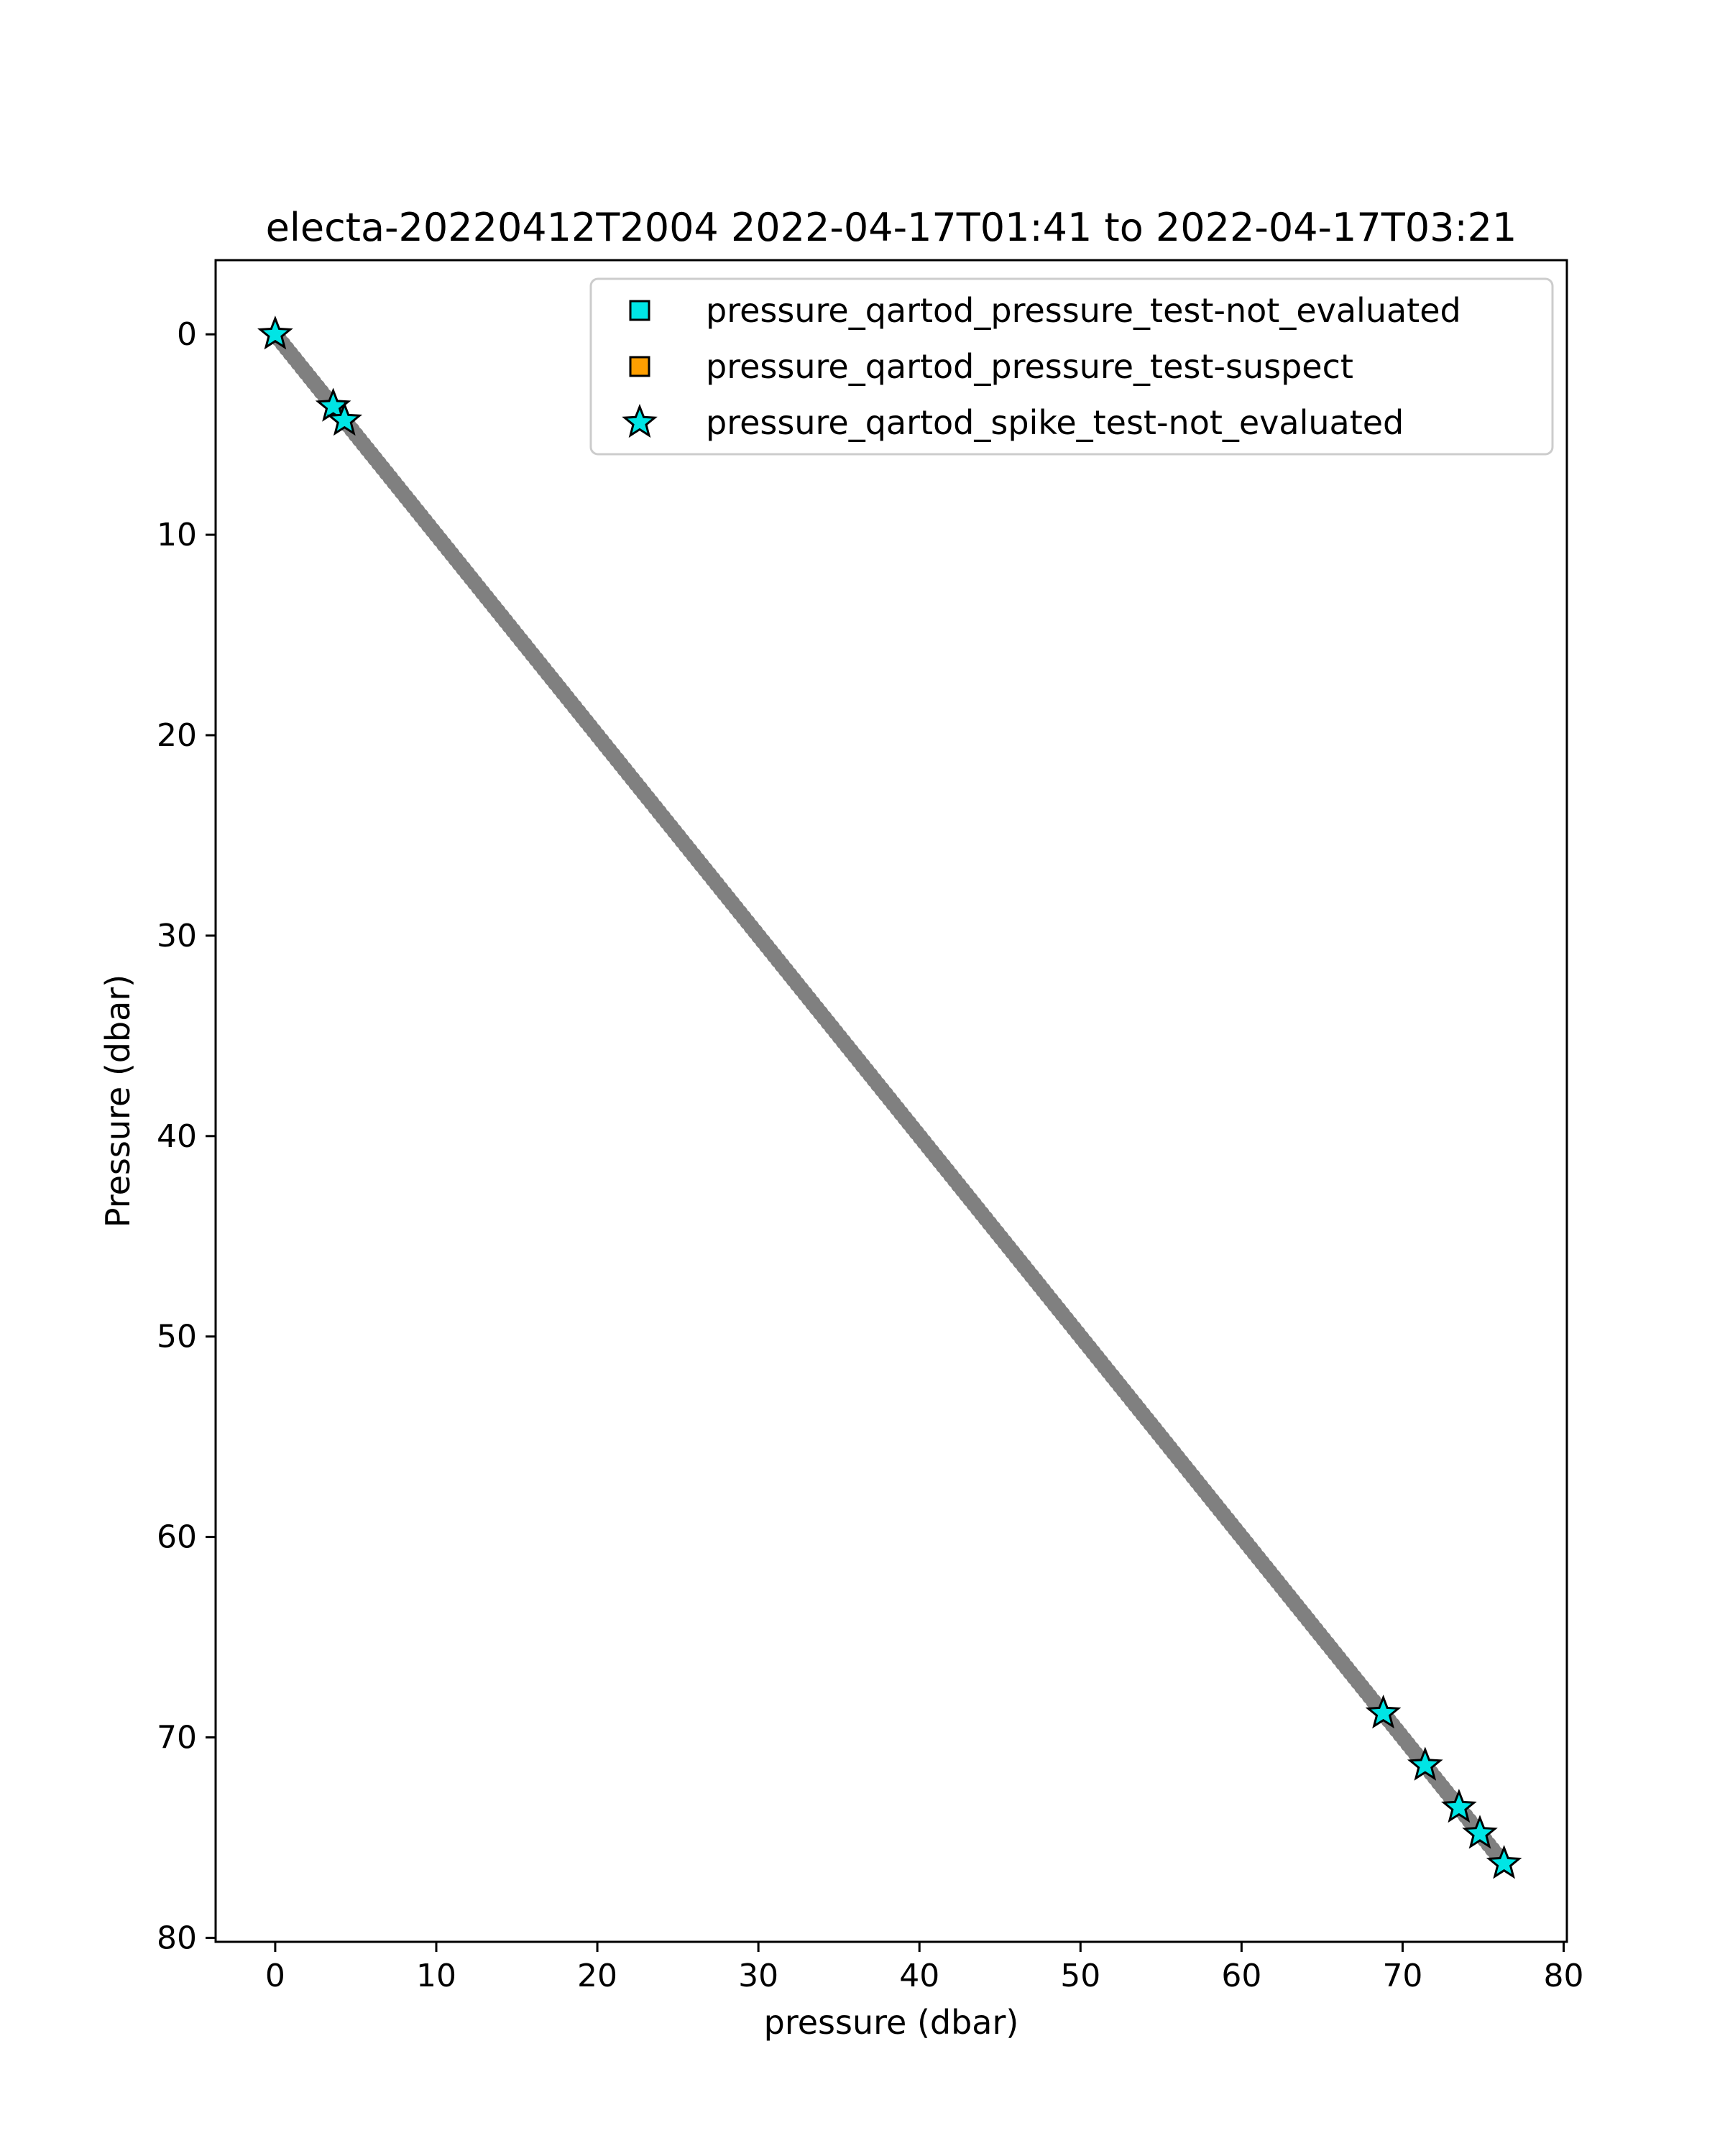 The image size is (1725, 2156). What do you see at coordinates (177, 1938) in the screenshot?
I see `y-tick-label: 80` at bounding box center [177, 1938].